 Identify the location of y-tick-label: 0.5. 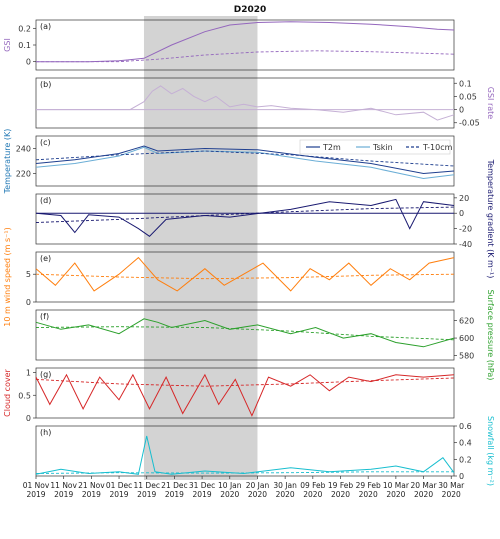
(24, 395).